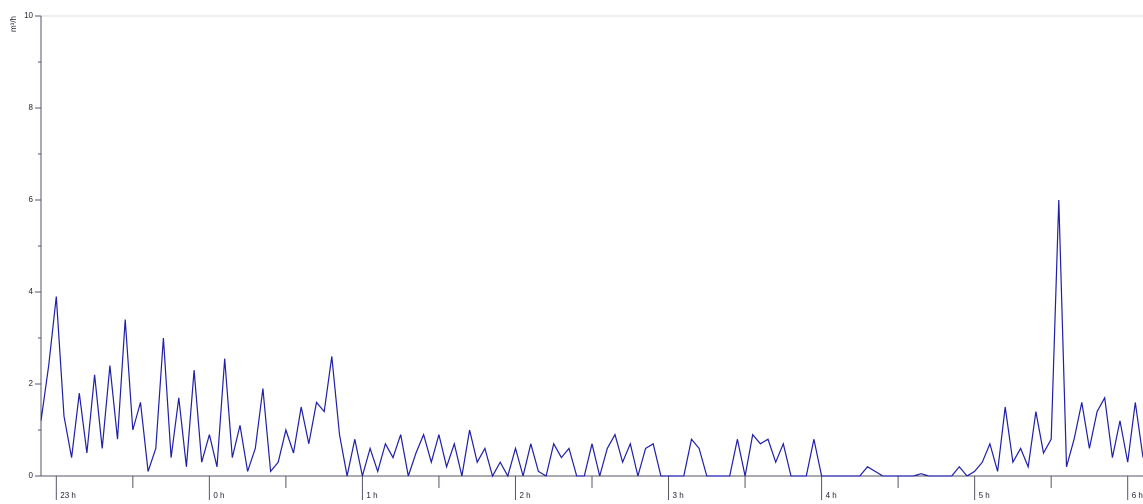 Image resolution: width=1143 pixels, height=504 pixels. What do you see at coordinates (28, 15) in the screenshot?
I see `y-tick-label: 10` at bounding box center [28, 15].